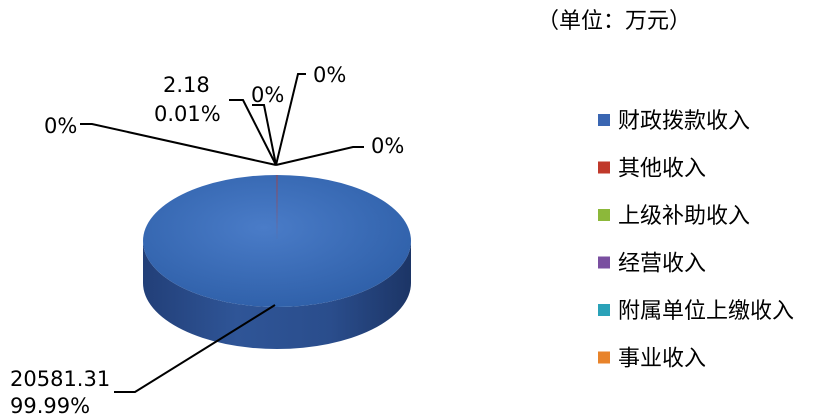 The height and width of the screenshot is (418, 840). I want to click on legend-item: 其他收入, so click(652, 169).